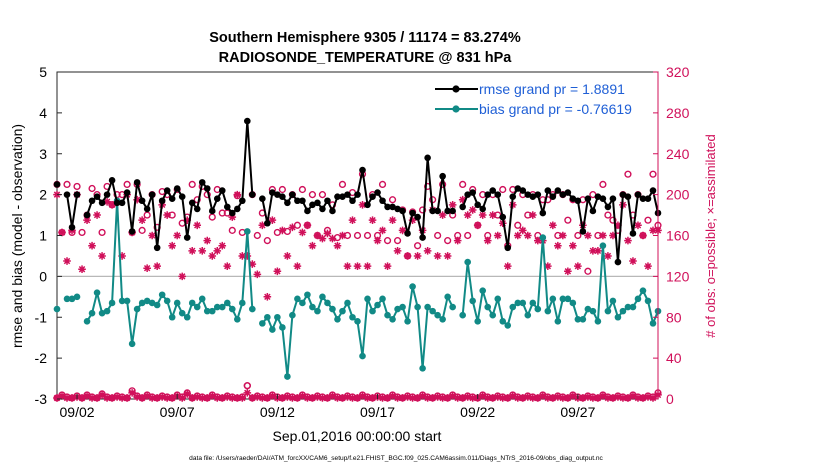 Image resolution: width=830 pixels, height=475 pixels. I want to click on y-tick-label-right: 240, so click(678, 154).